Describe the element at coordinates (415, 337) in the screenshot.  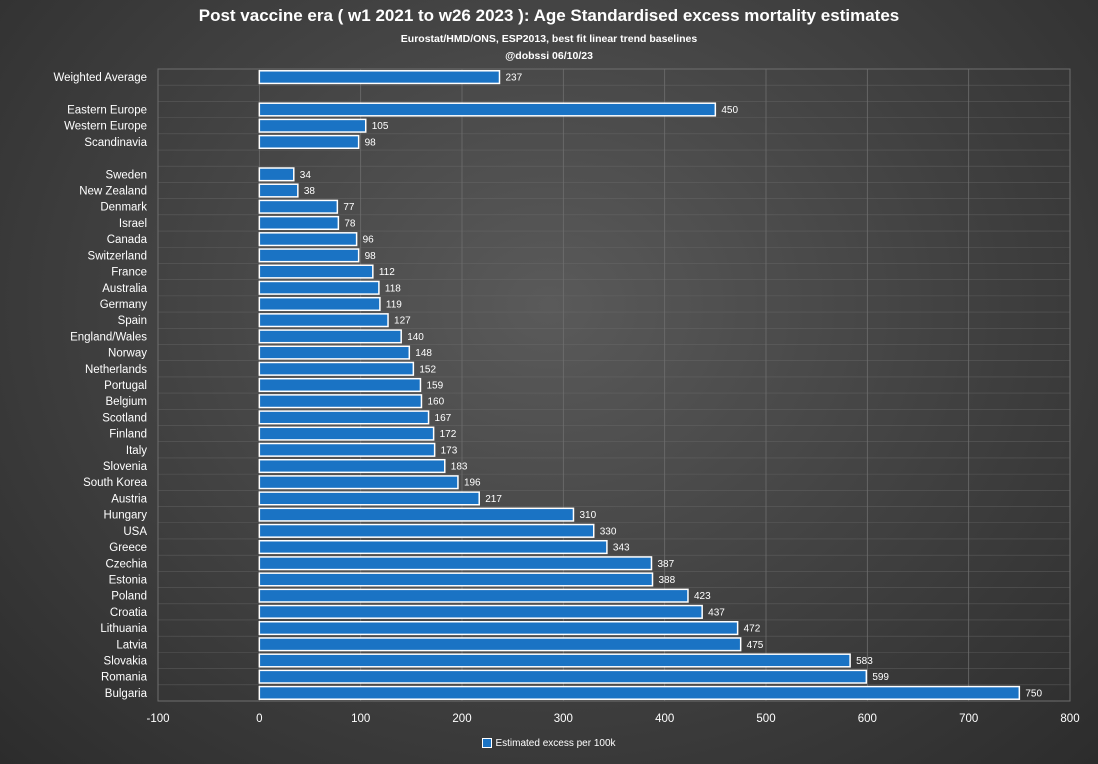
I see `value-label: 140` at that location.